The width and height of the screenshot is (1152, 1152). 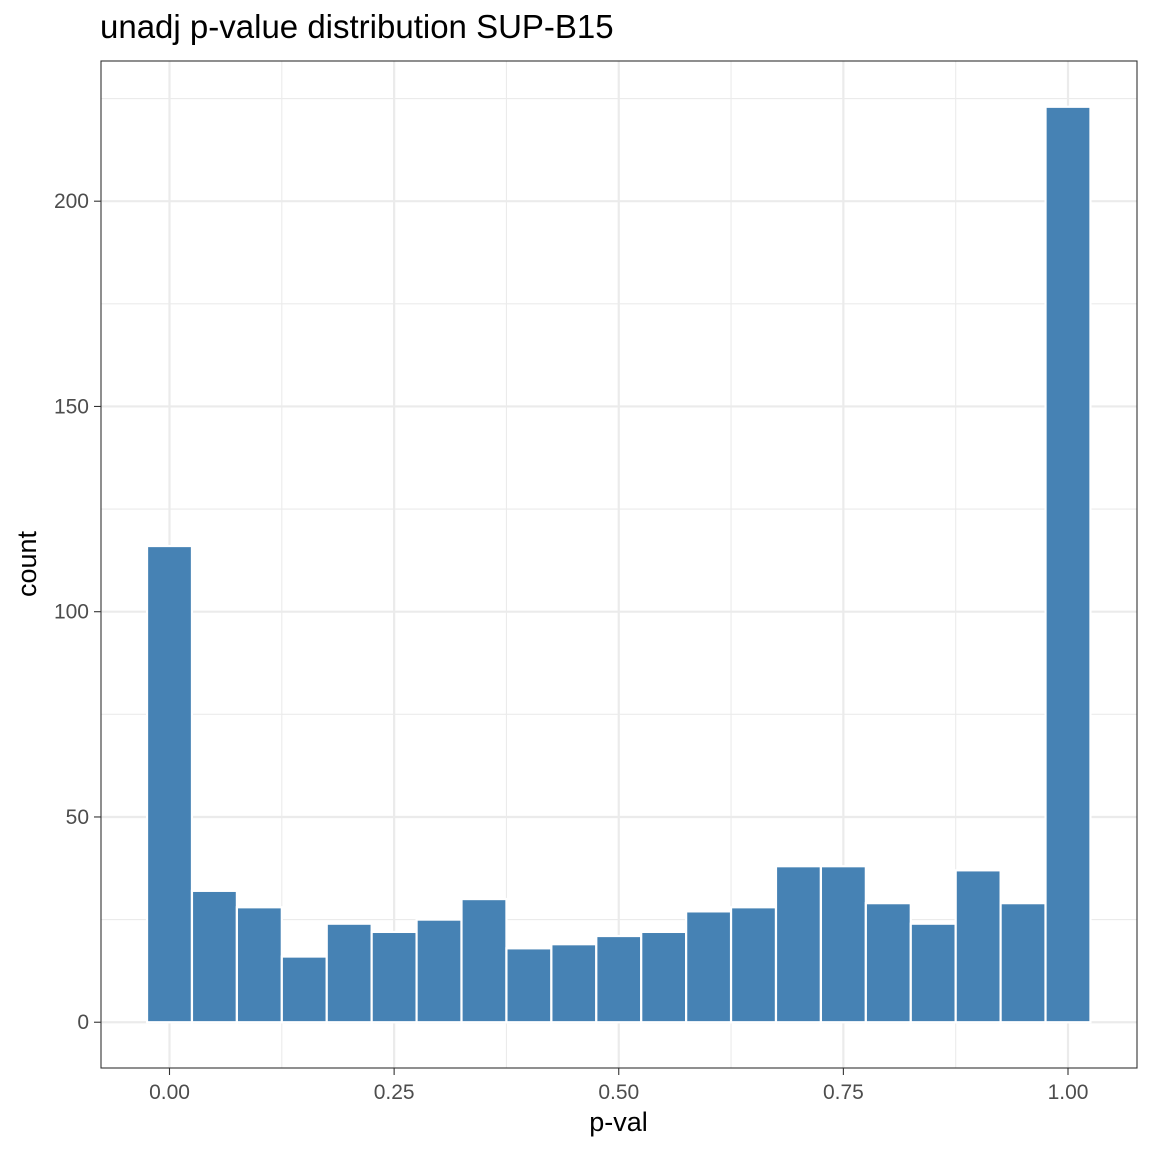 I want to click on x-tick-label: 0.25, so click(x=394, y=1092).